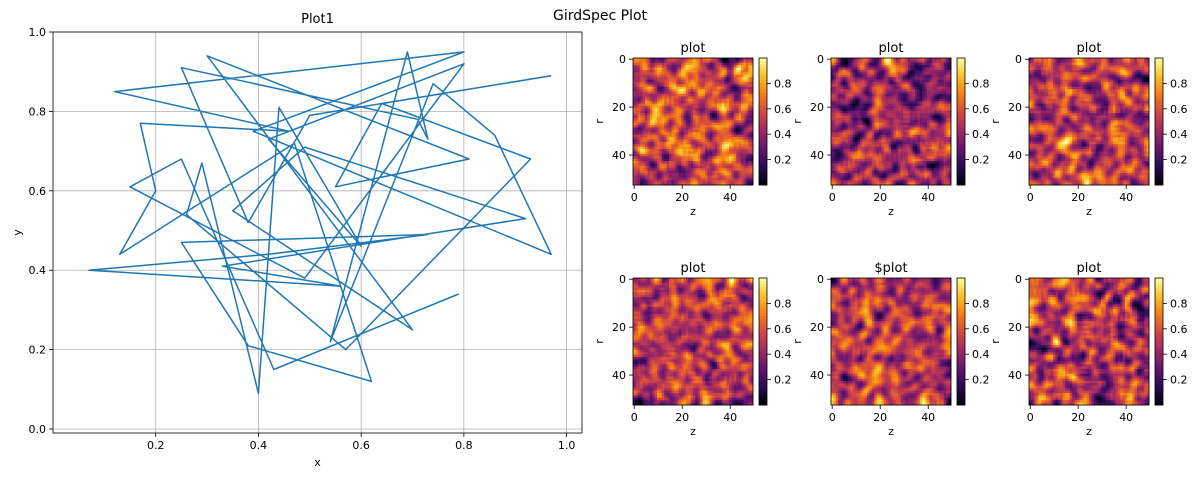  Describe the element at coordinates (317, 462) in the screenshot. I see `x-axis-label: x` at that location.